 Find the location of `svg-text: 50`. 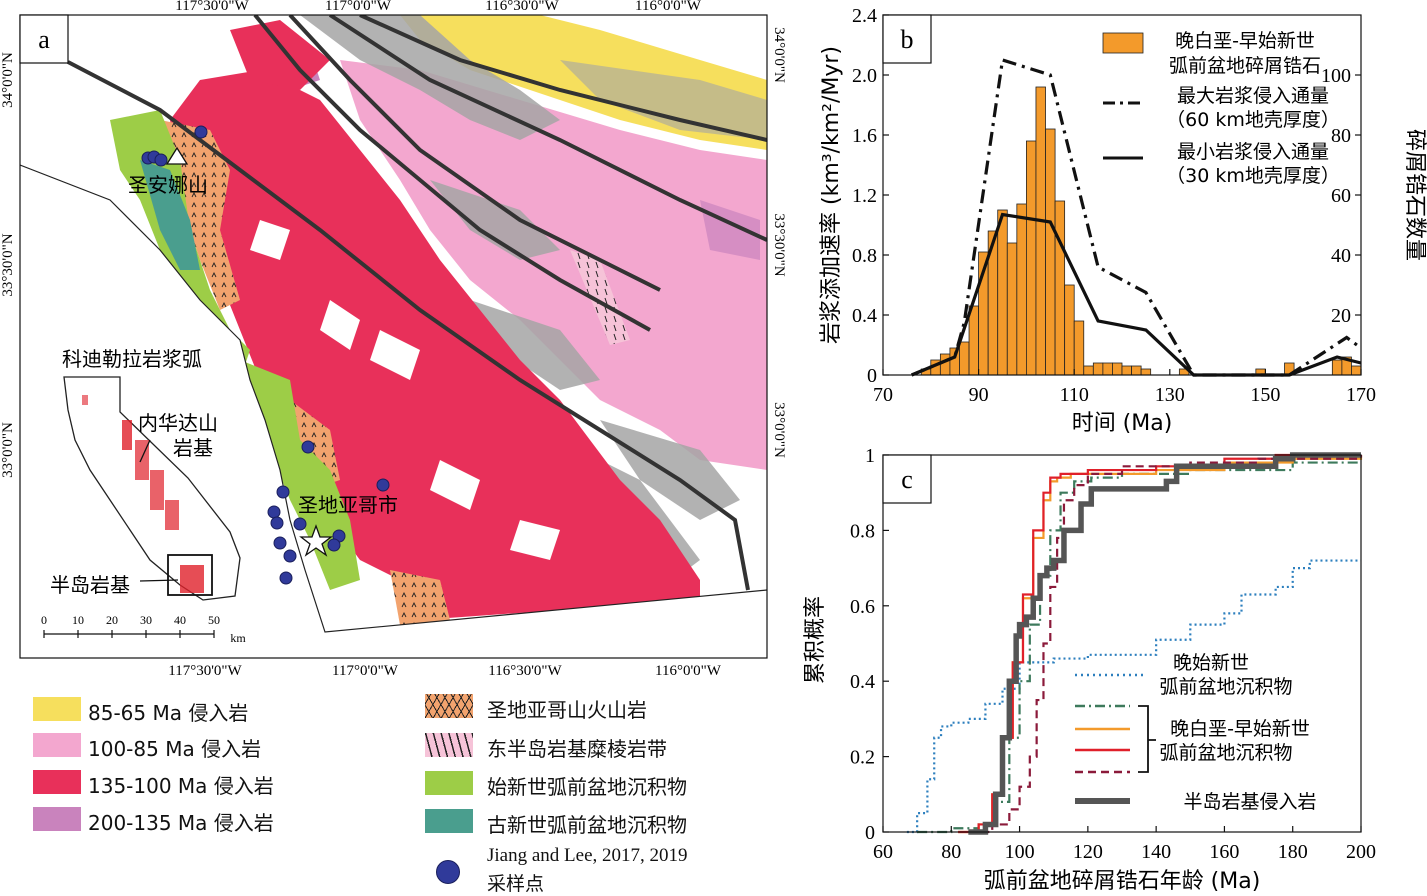

svg-text: 50 is located at coordinates (214, 620).